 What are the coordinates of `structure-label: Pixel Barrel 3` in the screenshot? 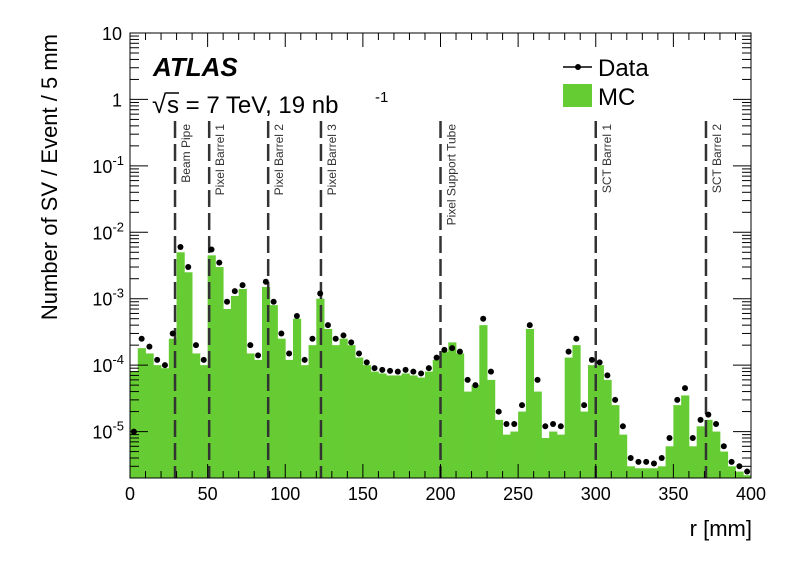 It's located at (332, 160).